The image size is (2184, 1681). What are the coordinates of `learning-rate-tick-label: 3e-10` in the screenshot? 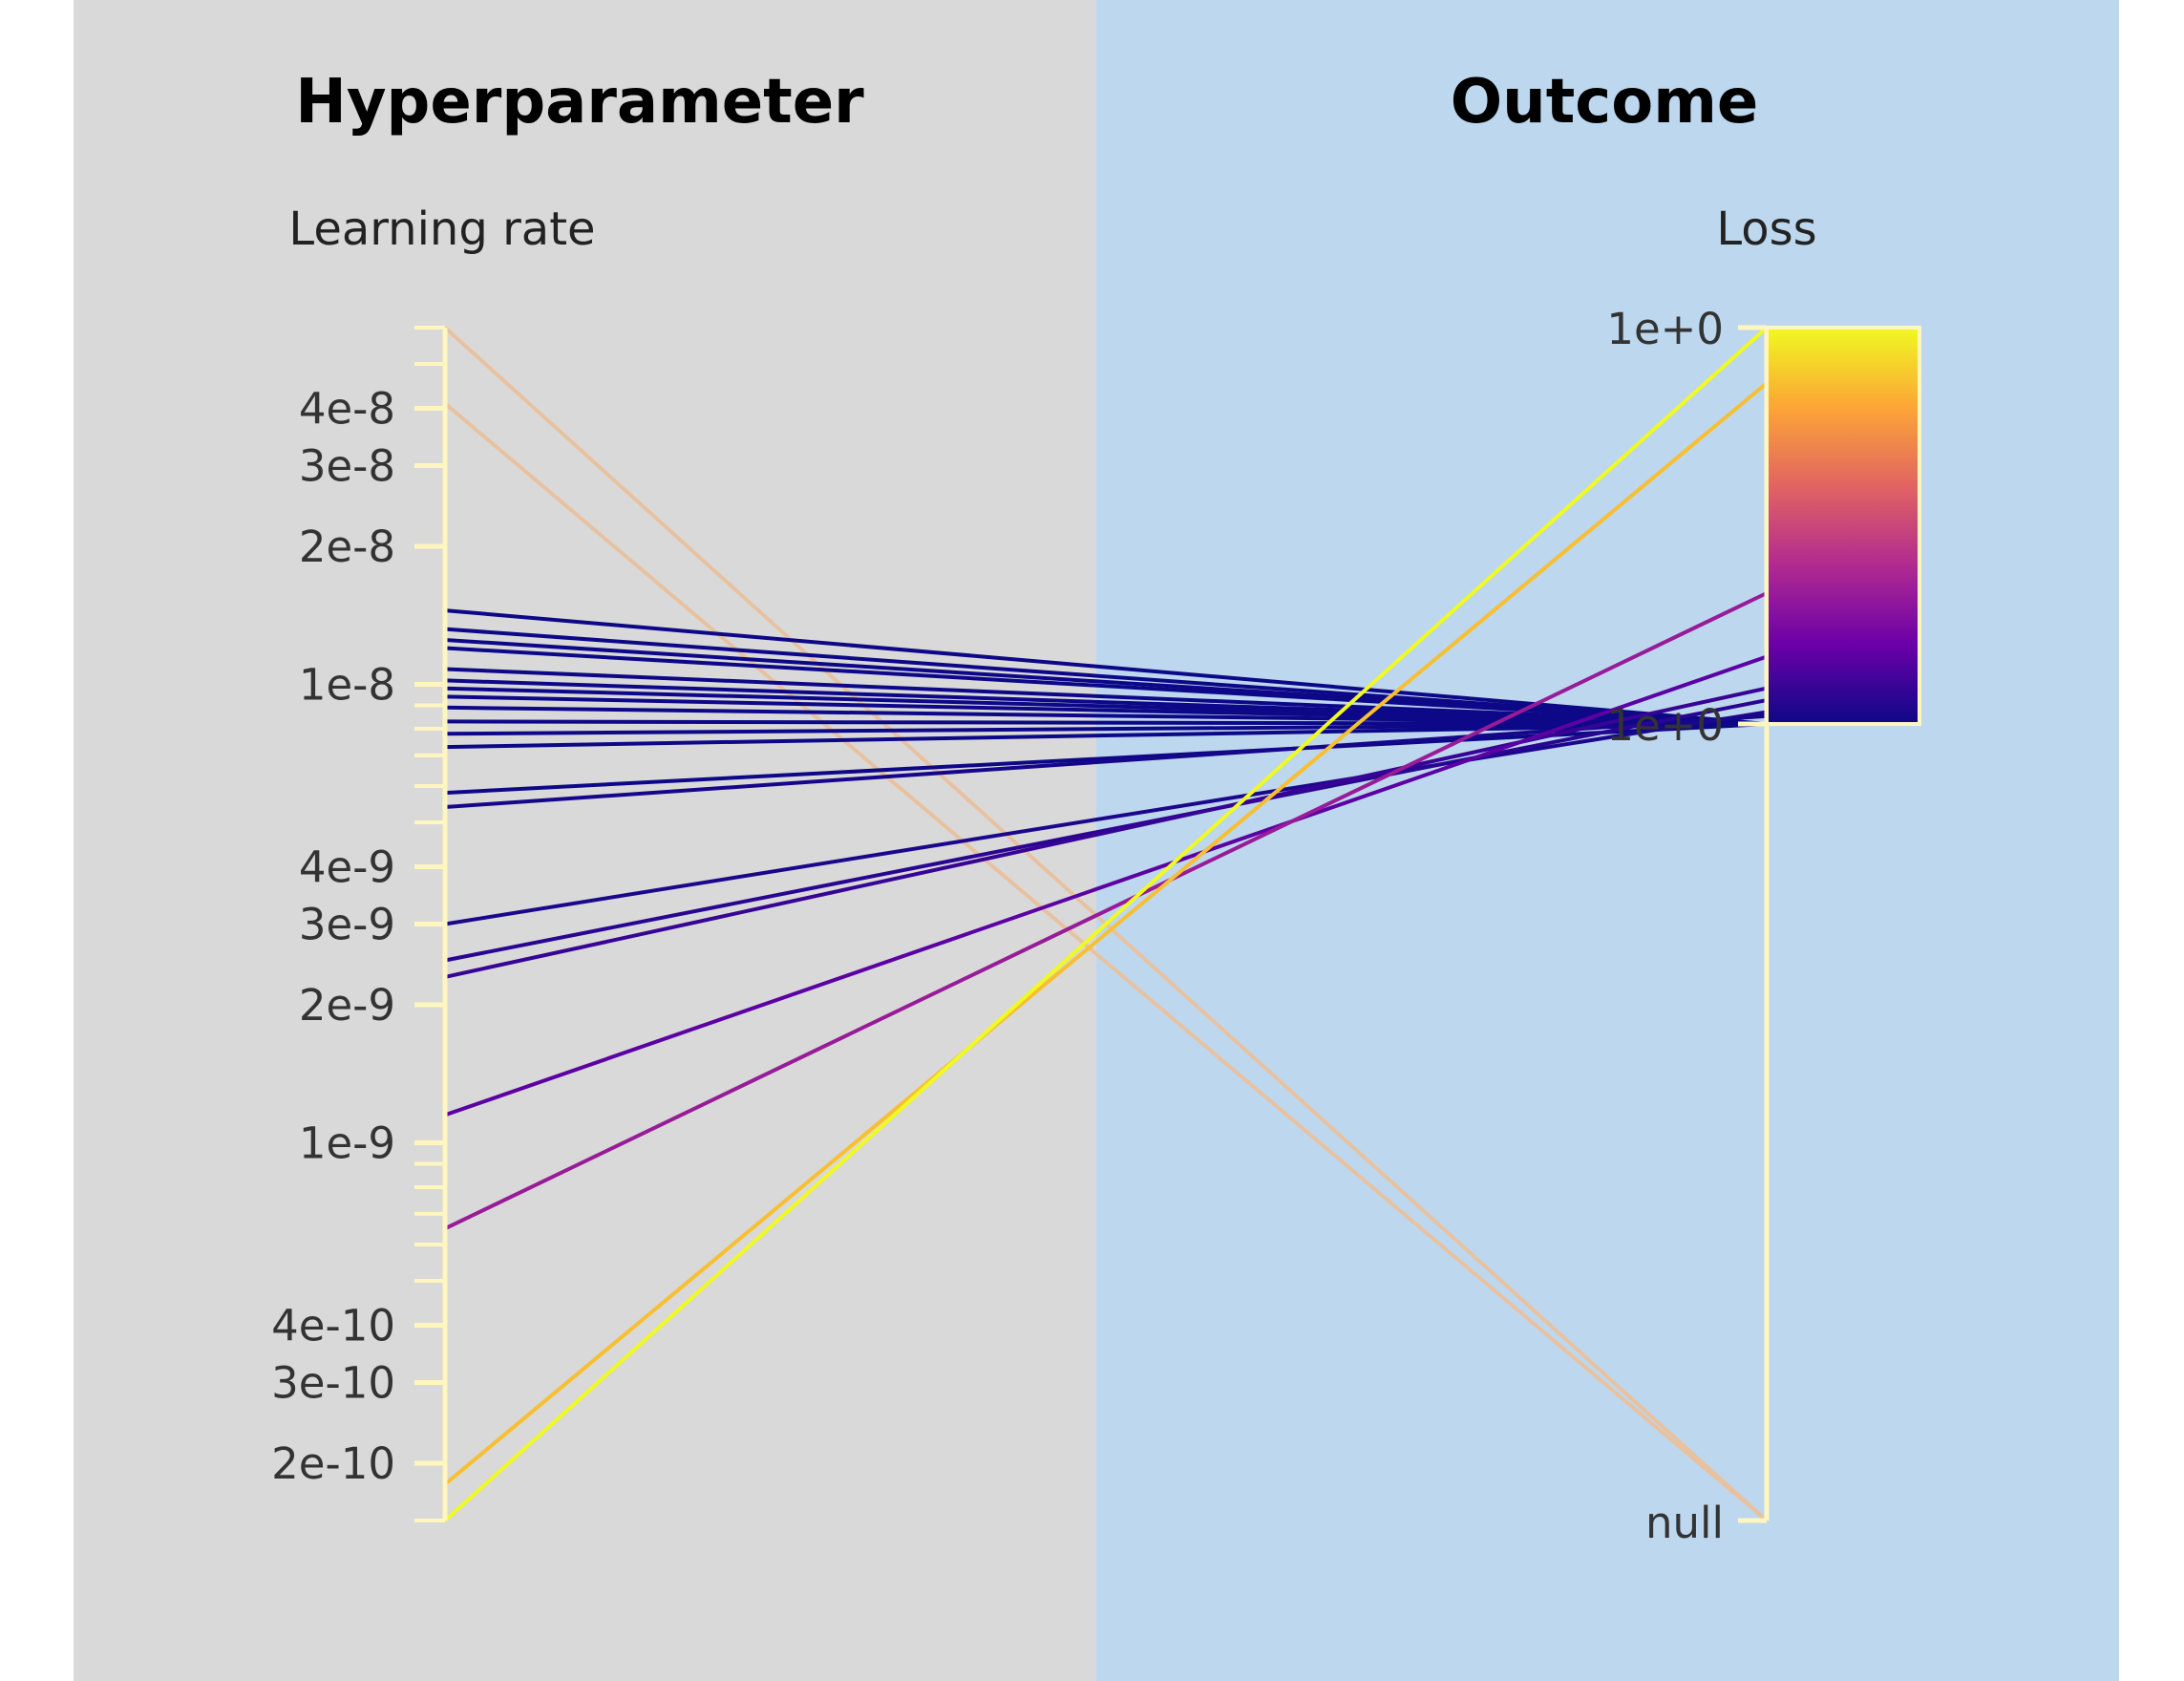 It's located at (333, 1383).